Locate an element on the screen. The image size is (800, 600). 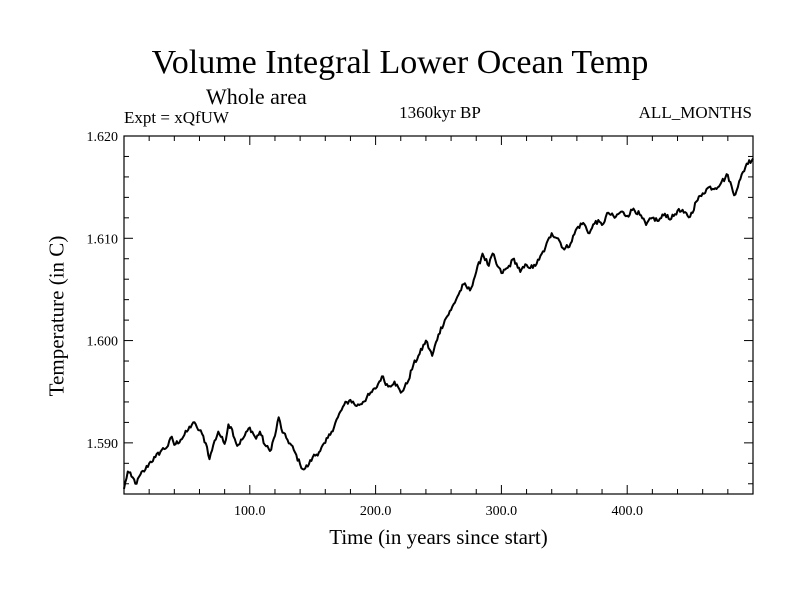
x-tick-label: 200.0 is located at coordinates (376, 511).